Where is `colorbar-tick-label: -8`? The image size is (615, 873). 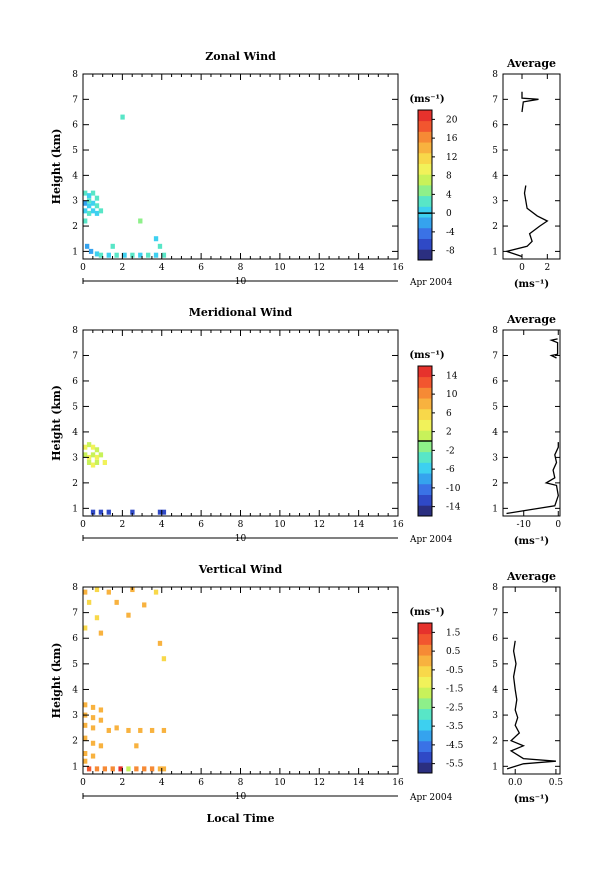 colorbar-tick-label: -8 is located at coordinates (450, 252).